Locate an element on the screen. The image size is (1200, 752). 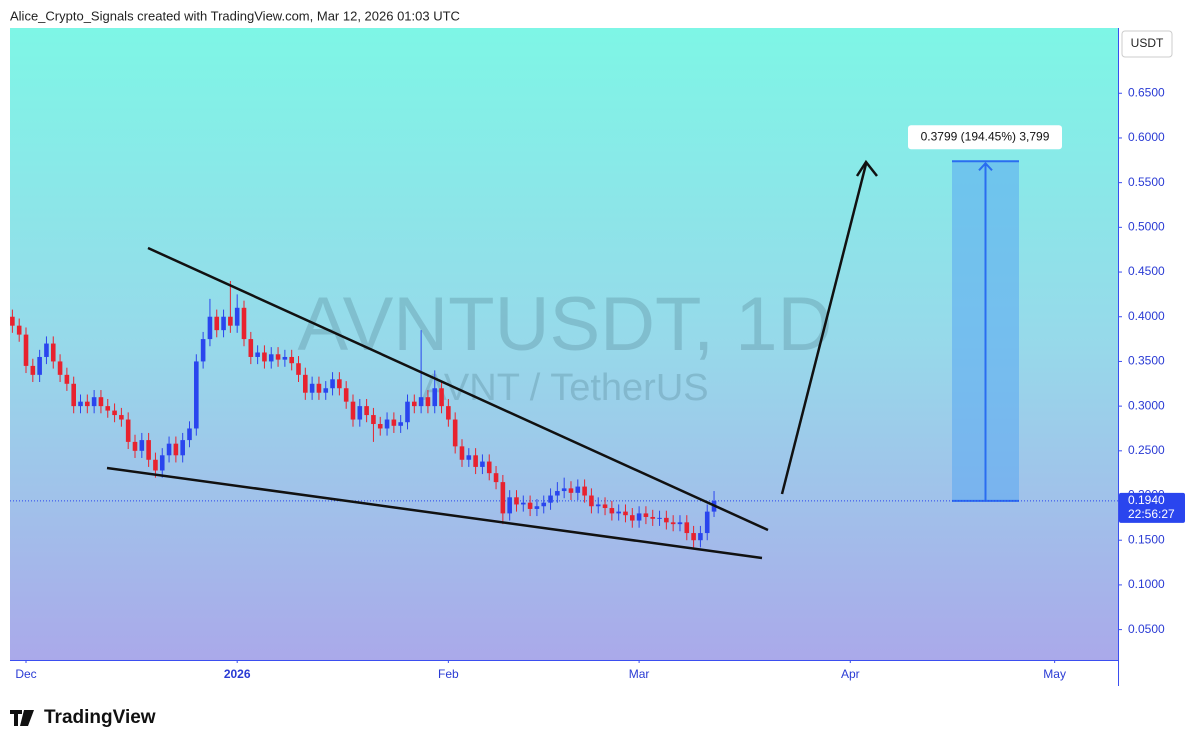
y-tick-label: 0.3000 is located at coordinates (1146, 405).